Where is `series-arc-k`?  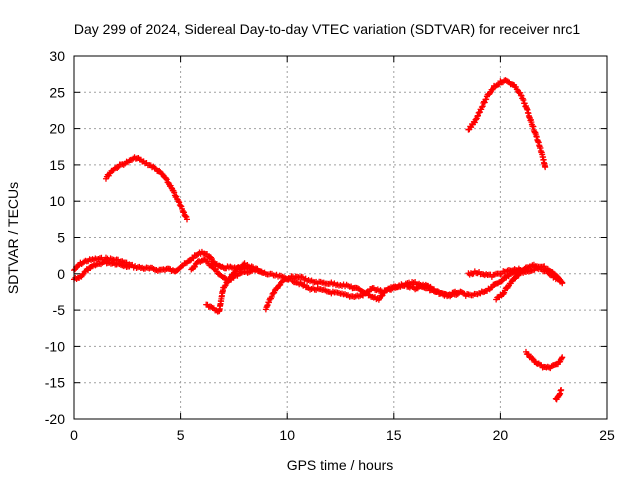
series-arc-k is located at coordinates (558, 394).